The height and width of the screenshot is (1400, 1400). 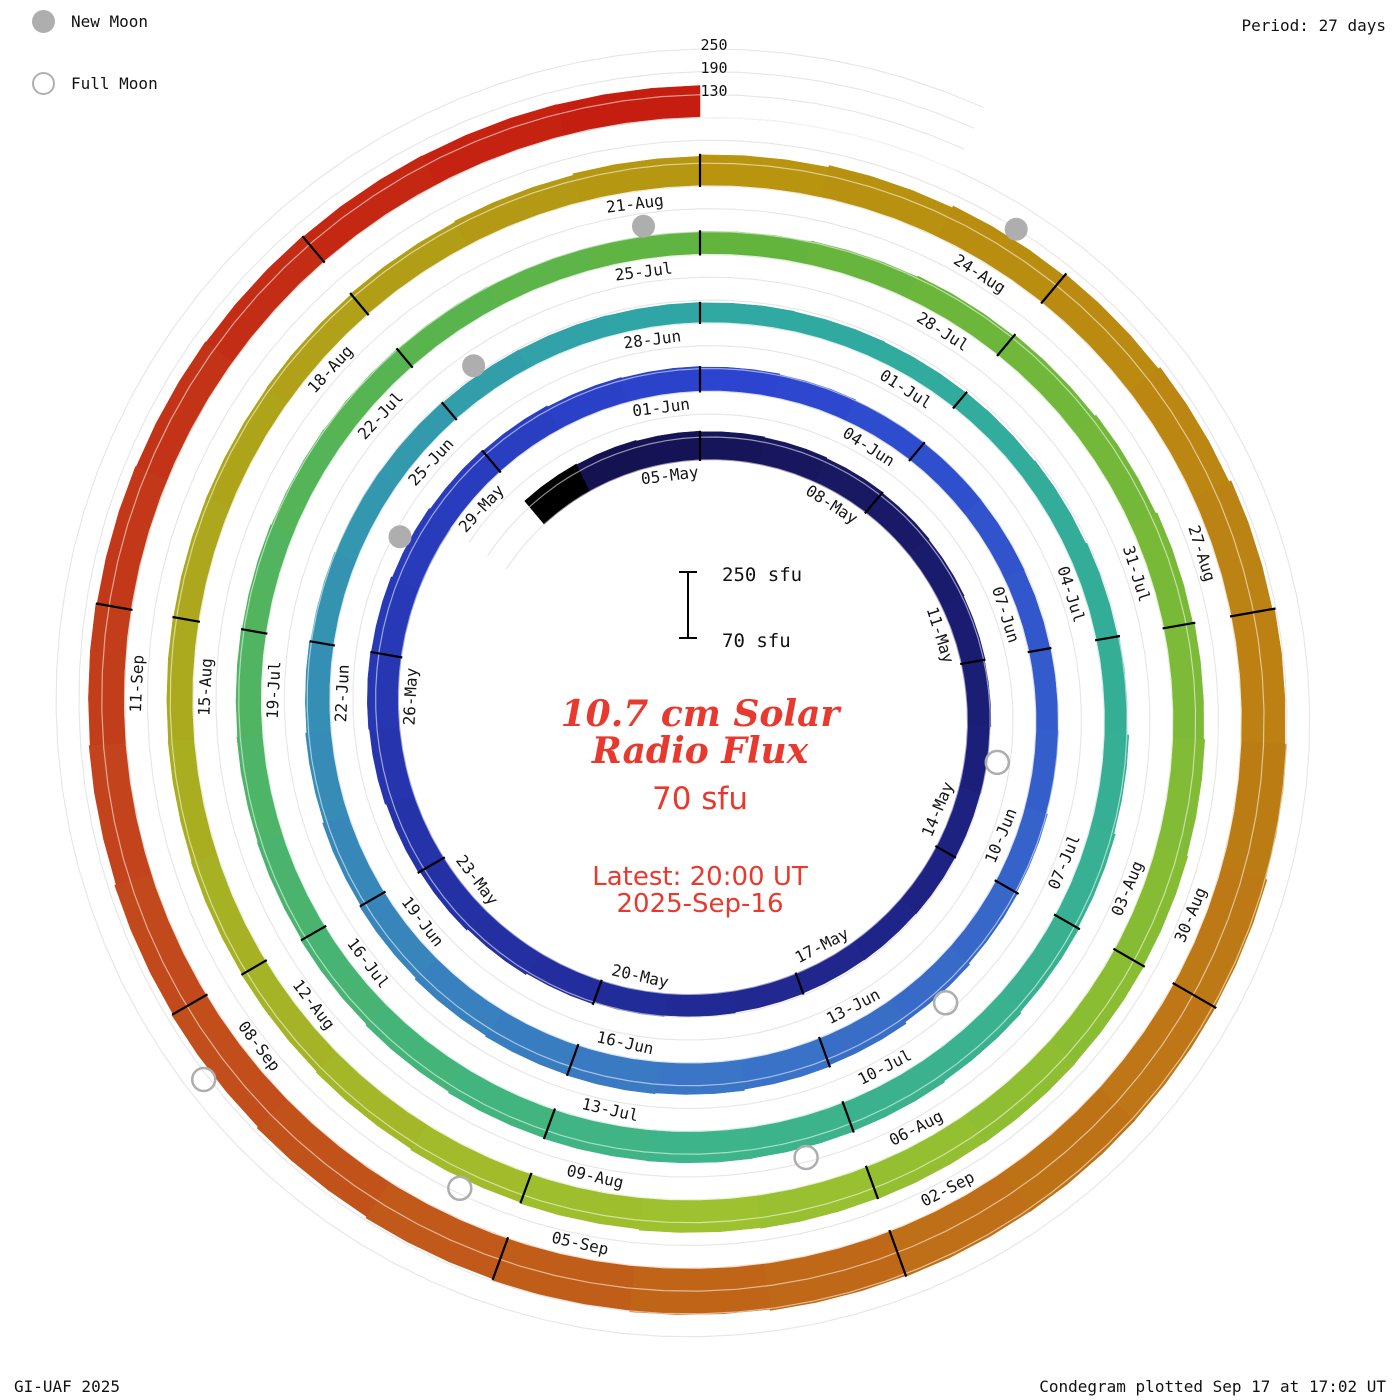 I want to click on grid-label-190: 190, so click(x=713, y=68).